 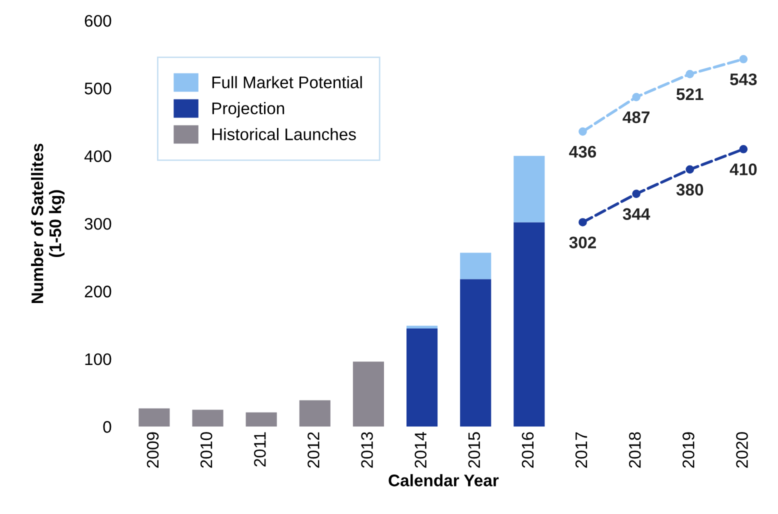 I want to click on x-tick-label: 2019, so click(x=688, y=450).